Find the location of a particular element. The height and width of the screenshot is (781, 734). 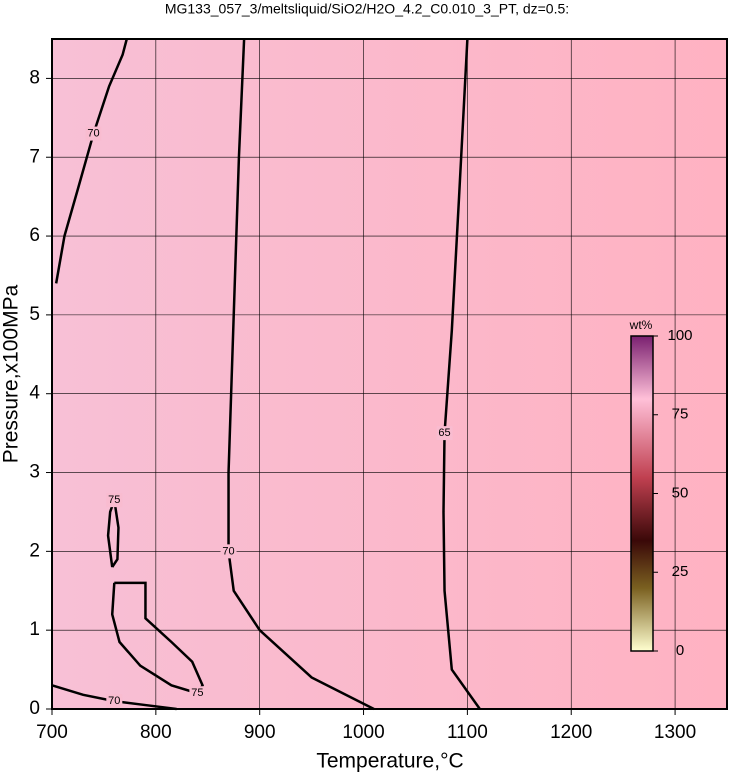

colorbar-tick-label: 0 is located at coordinates (680, 650).